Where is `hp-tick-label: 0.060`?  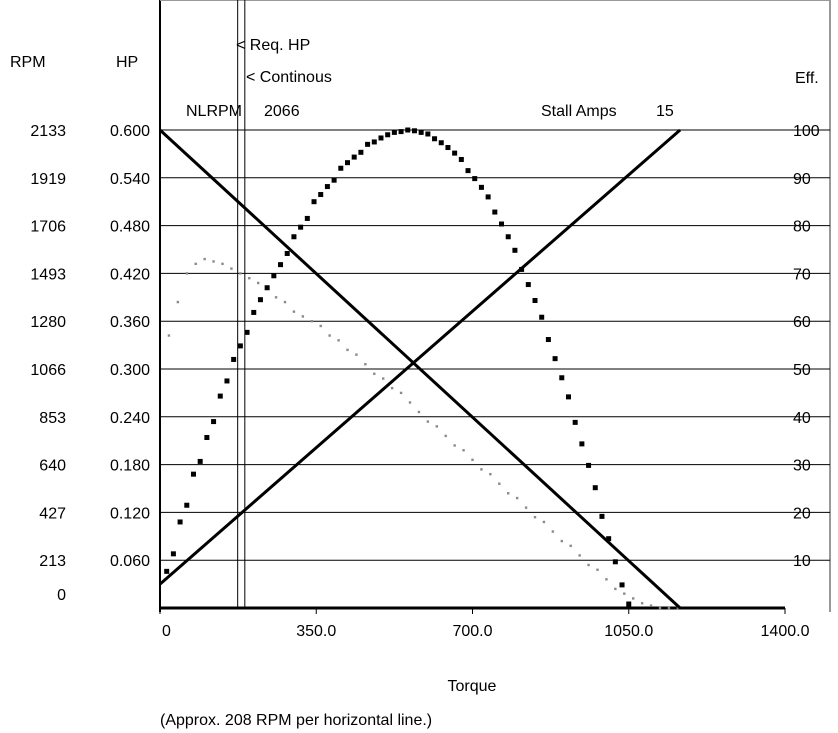 hp-tick-label: 0.060 is located at coordinates (130, 561).